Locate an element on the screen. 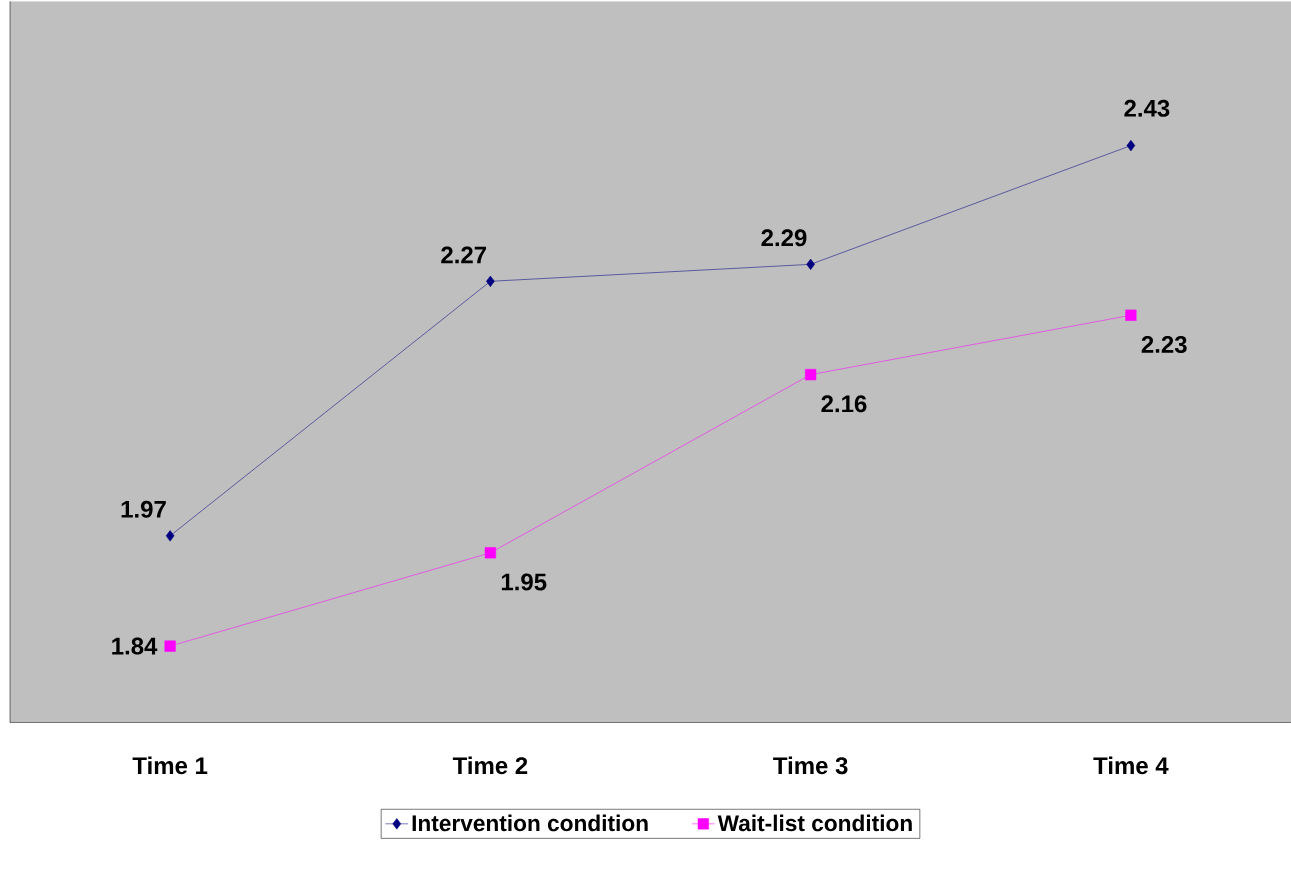 Image resolution: width=1291 pixels, height=892 pixels. data-label: 2.23 is located at coordinates (1164, 345).